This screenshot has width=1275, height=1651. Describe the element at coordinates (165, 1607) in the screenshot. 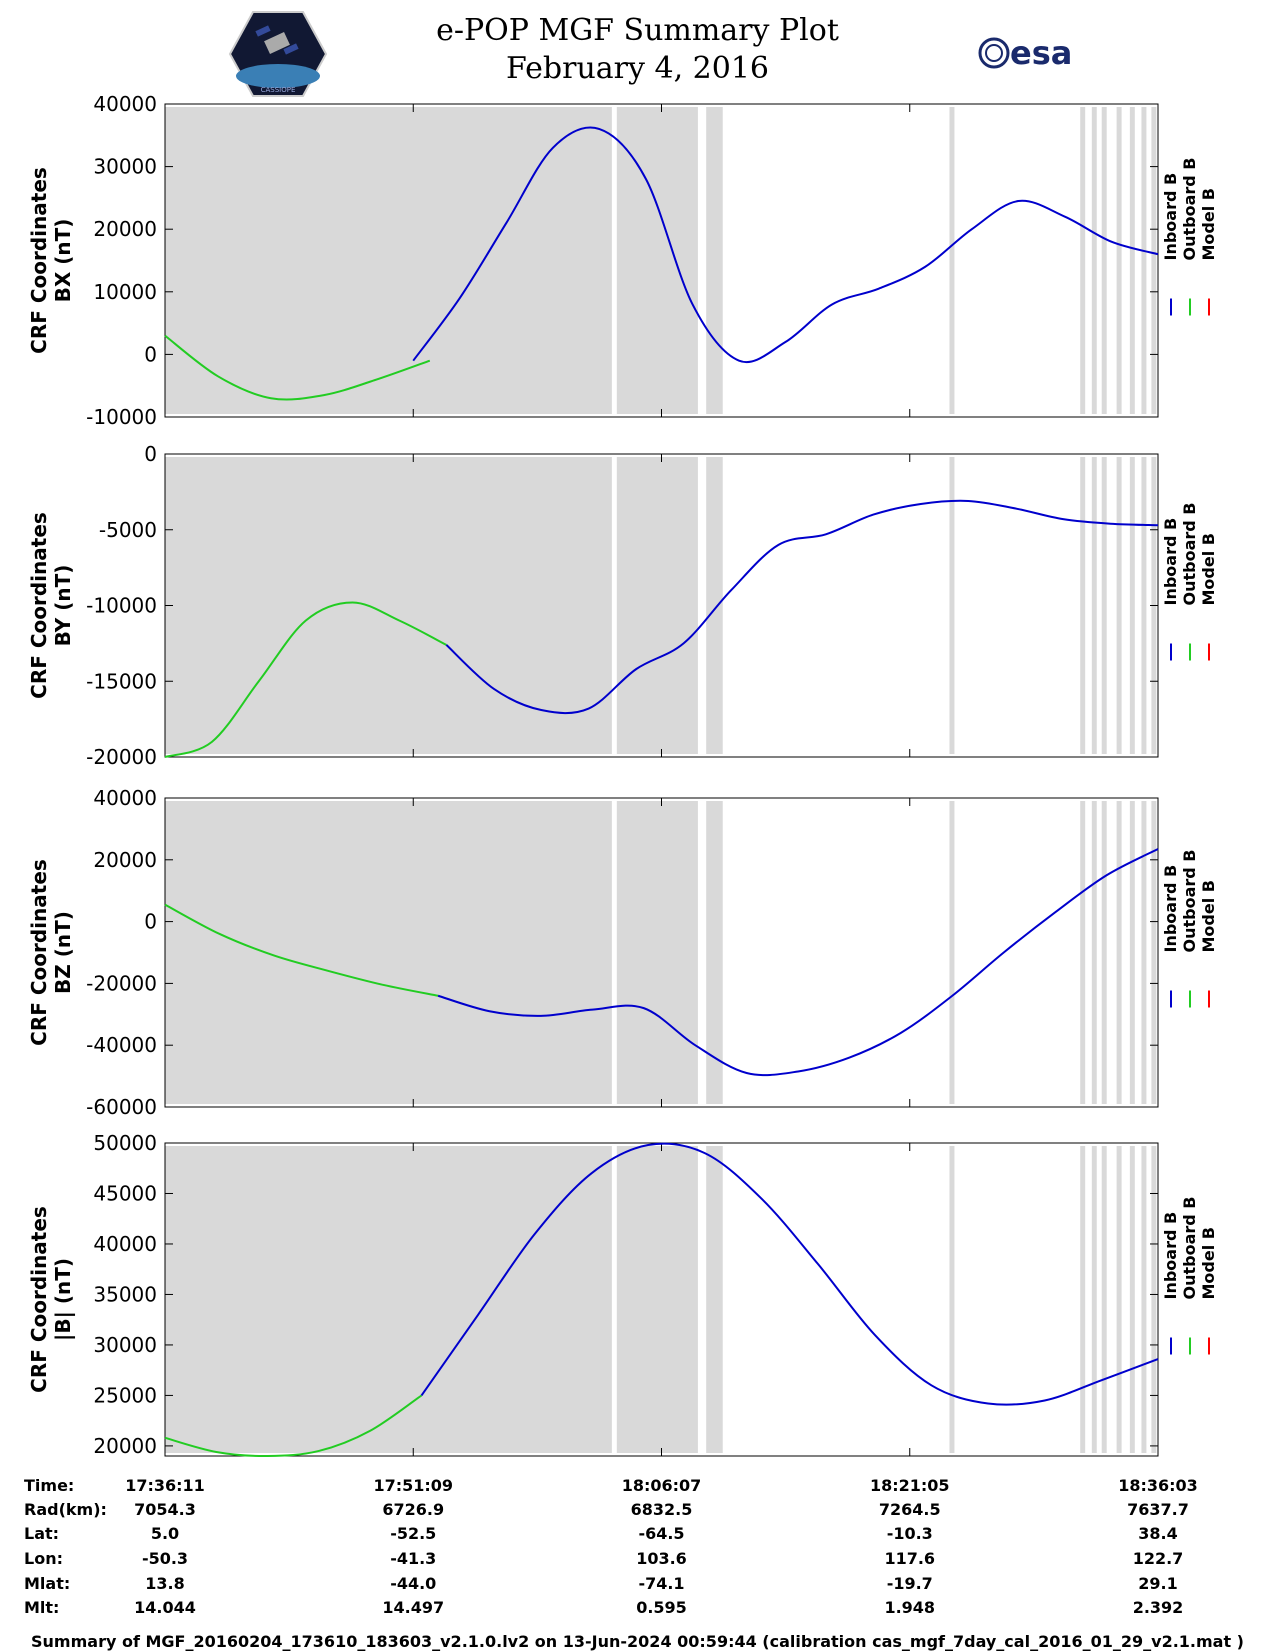

I see `table-cell: 14.044` at that location.